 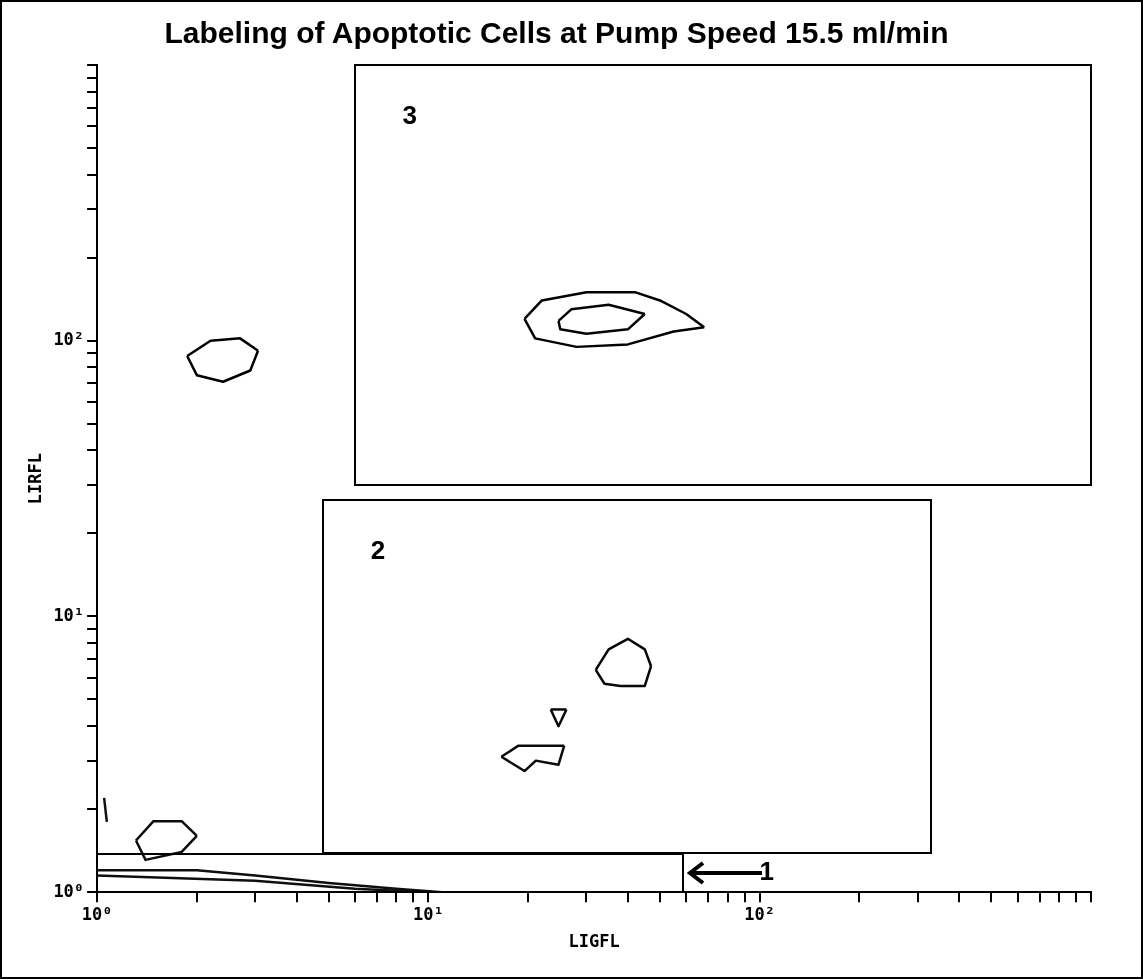 I want to click on y-tick-label: 10², so click(x=69, y=339).